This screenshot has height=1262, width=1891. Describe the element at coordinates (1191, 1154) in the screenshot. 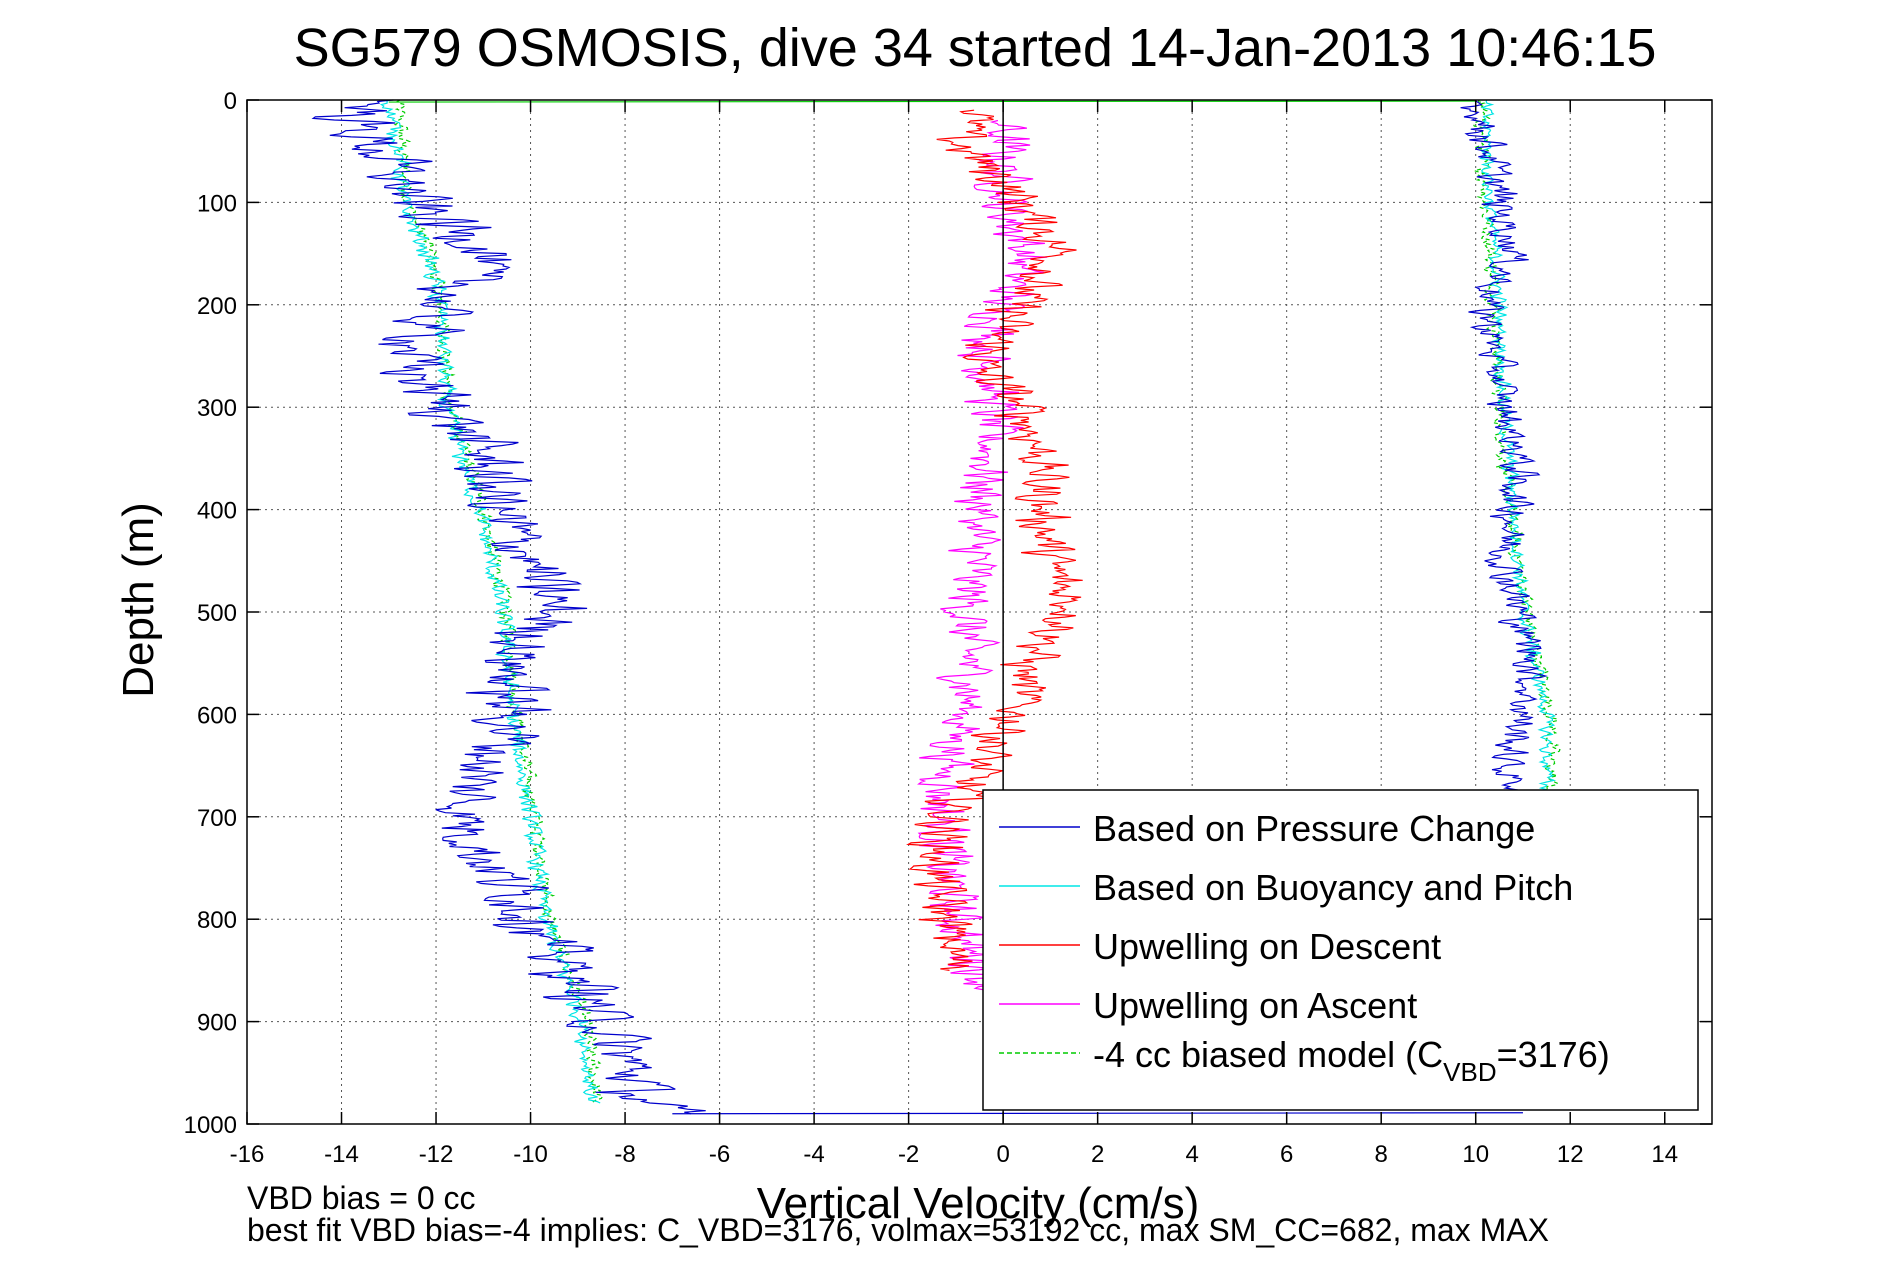

I see `x-tick-label: 4` at that location.